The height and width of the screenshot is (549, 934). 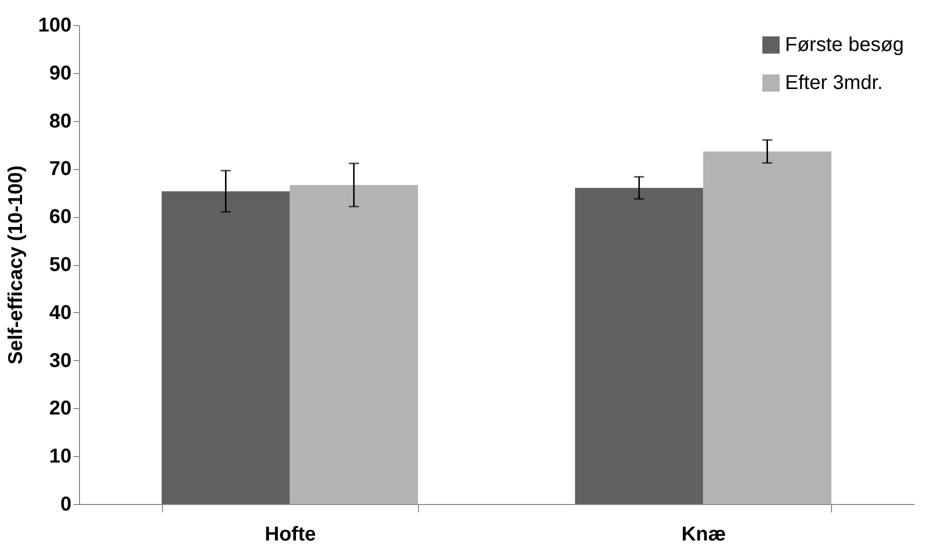 I want to click on y-axis-title: Self-efficacy (10-100), so click(x=16, y=265).